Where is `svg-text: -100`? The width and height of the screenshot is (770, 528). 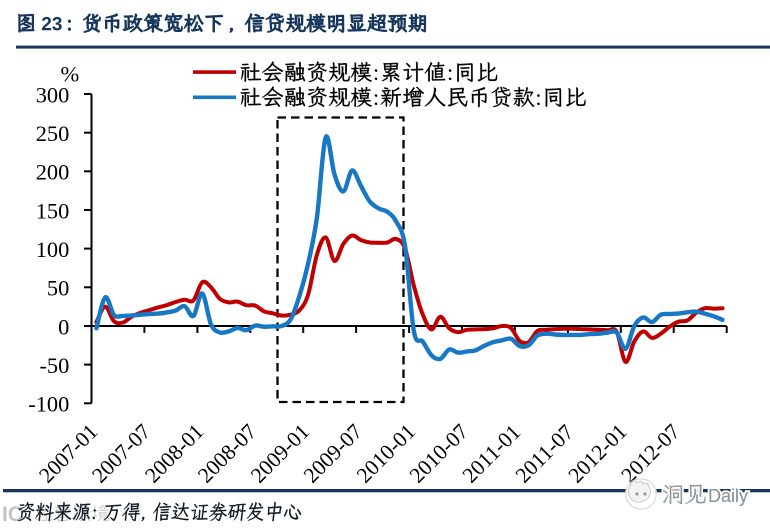
svg-text: -100 is located at coordinates (48, 404).